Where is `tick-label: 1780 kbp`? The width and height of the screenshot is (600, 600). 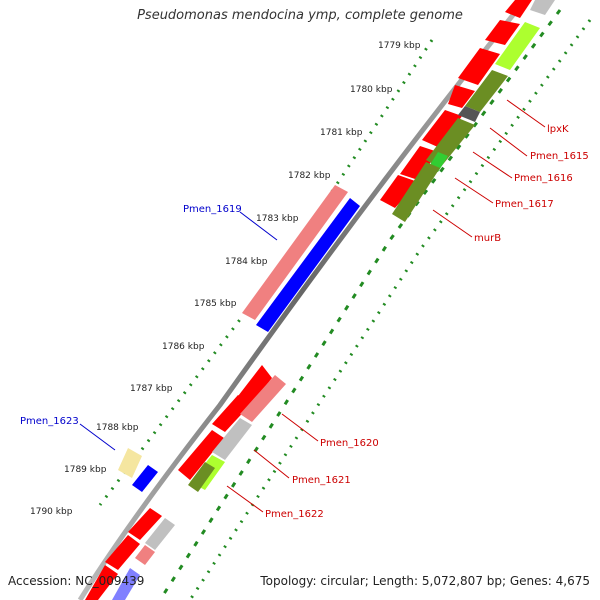 tick-label: 1780 kbp is located at coordinates (371, 90).